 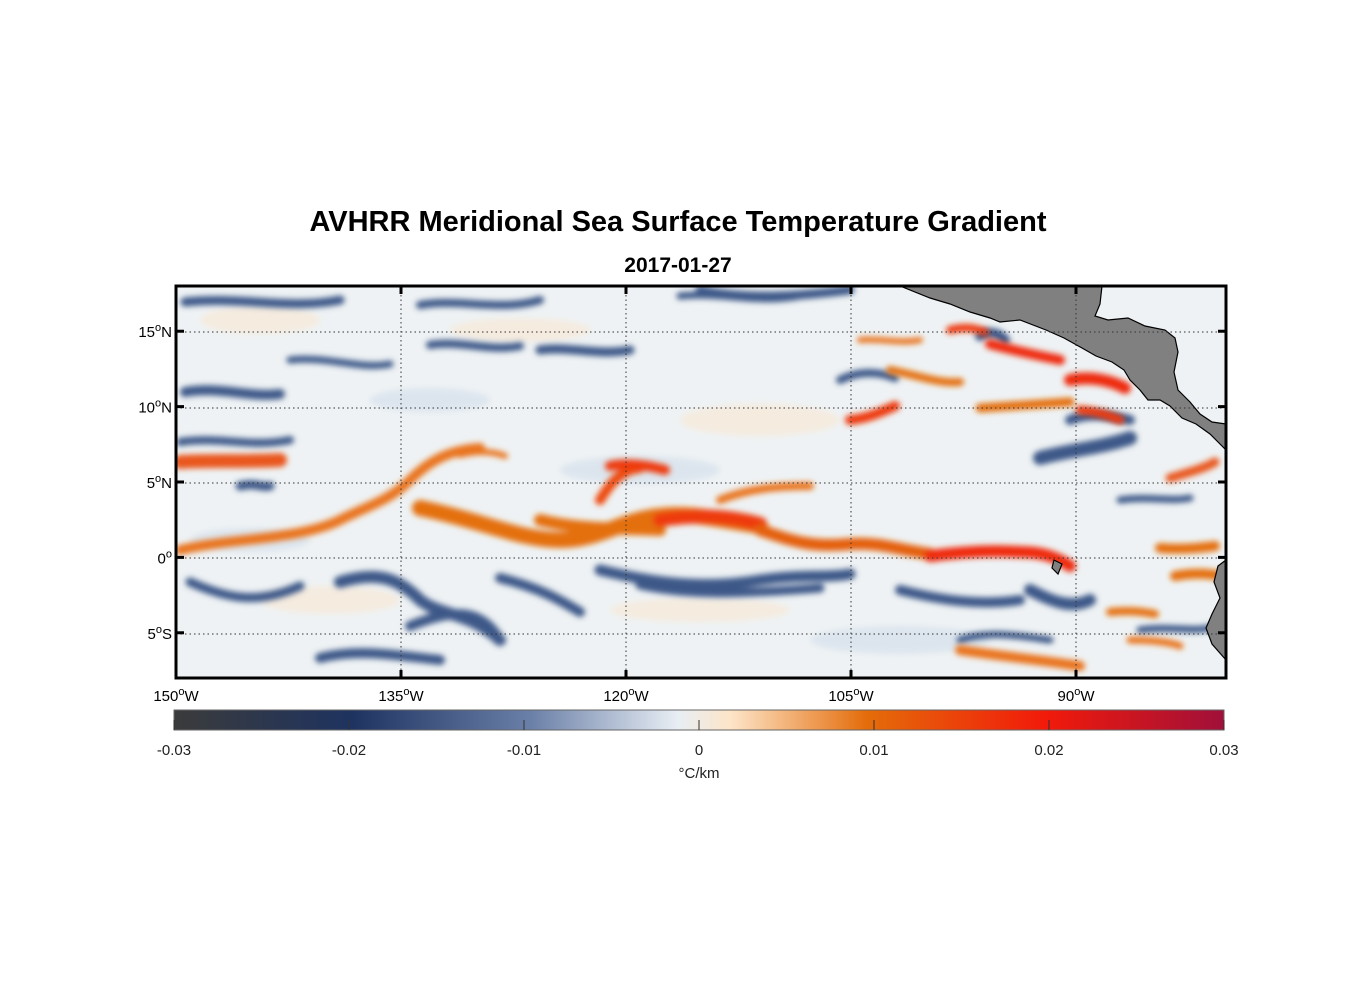 What do you see at coordinates (524, 750) in the screenshot?
I see `colorbar-tick-label: -0.01` at bounding box center [524, 750].